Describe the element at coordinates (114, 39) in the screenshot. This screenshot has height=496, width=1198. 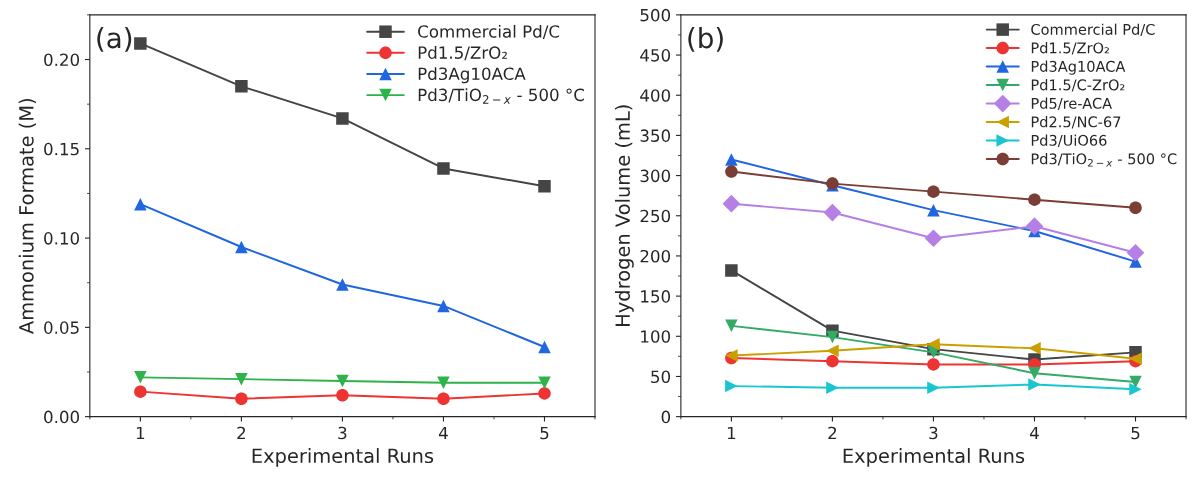
I see `annotation: (a)` at that location.